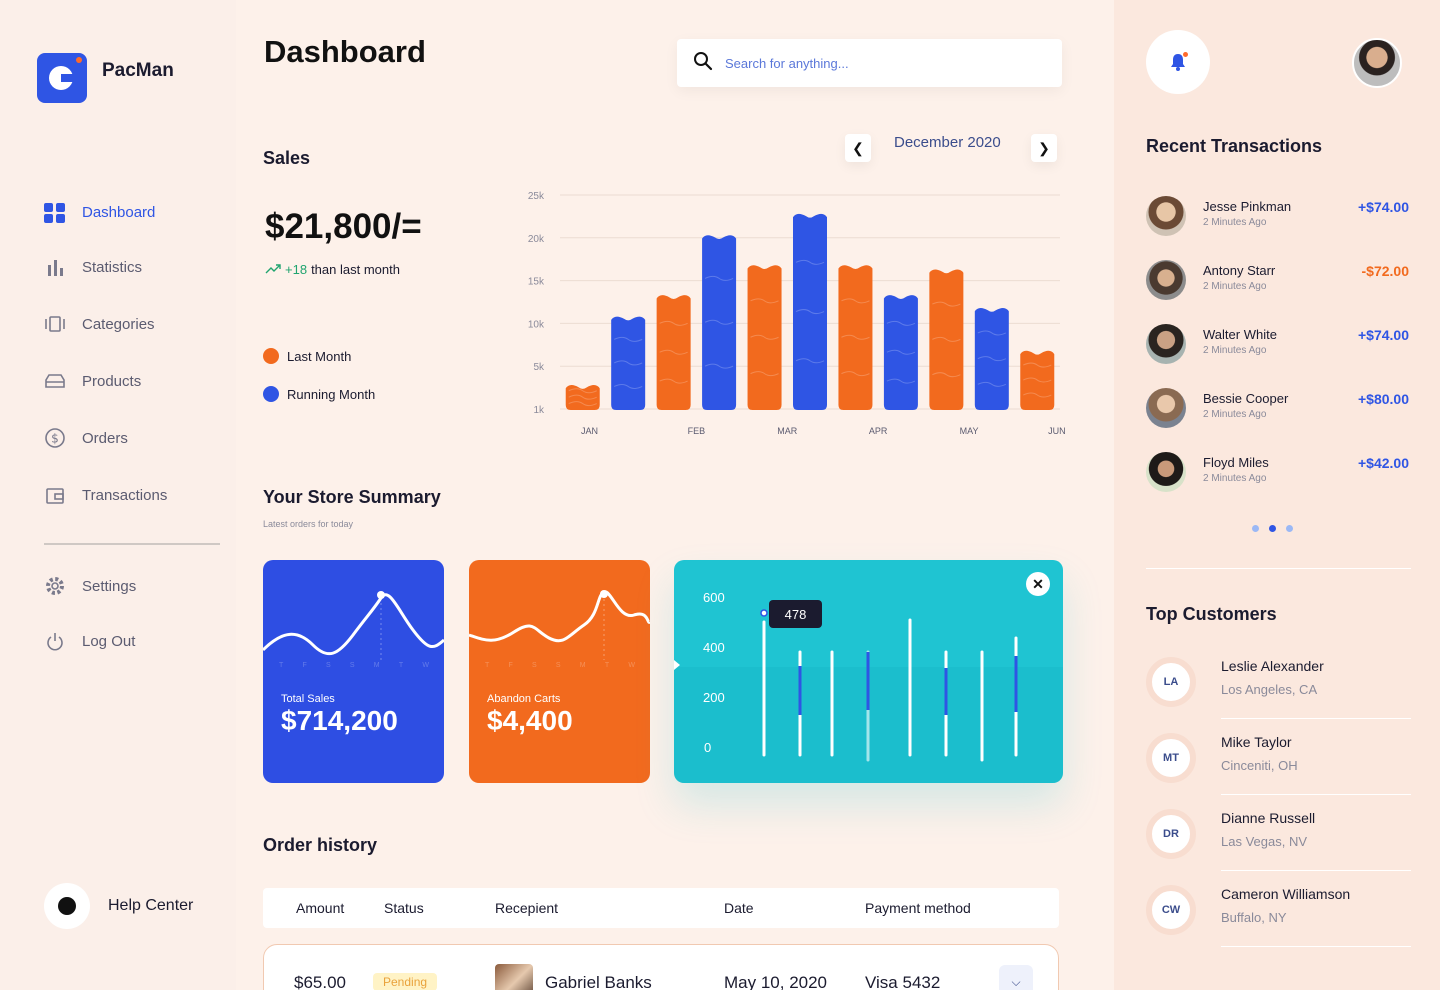  I want to click on list-item: Walter White 2 Minutes Ago +$74.00, so click(1277, 344).